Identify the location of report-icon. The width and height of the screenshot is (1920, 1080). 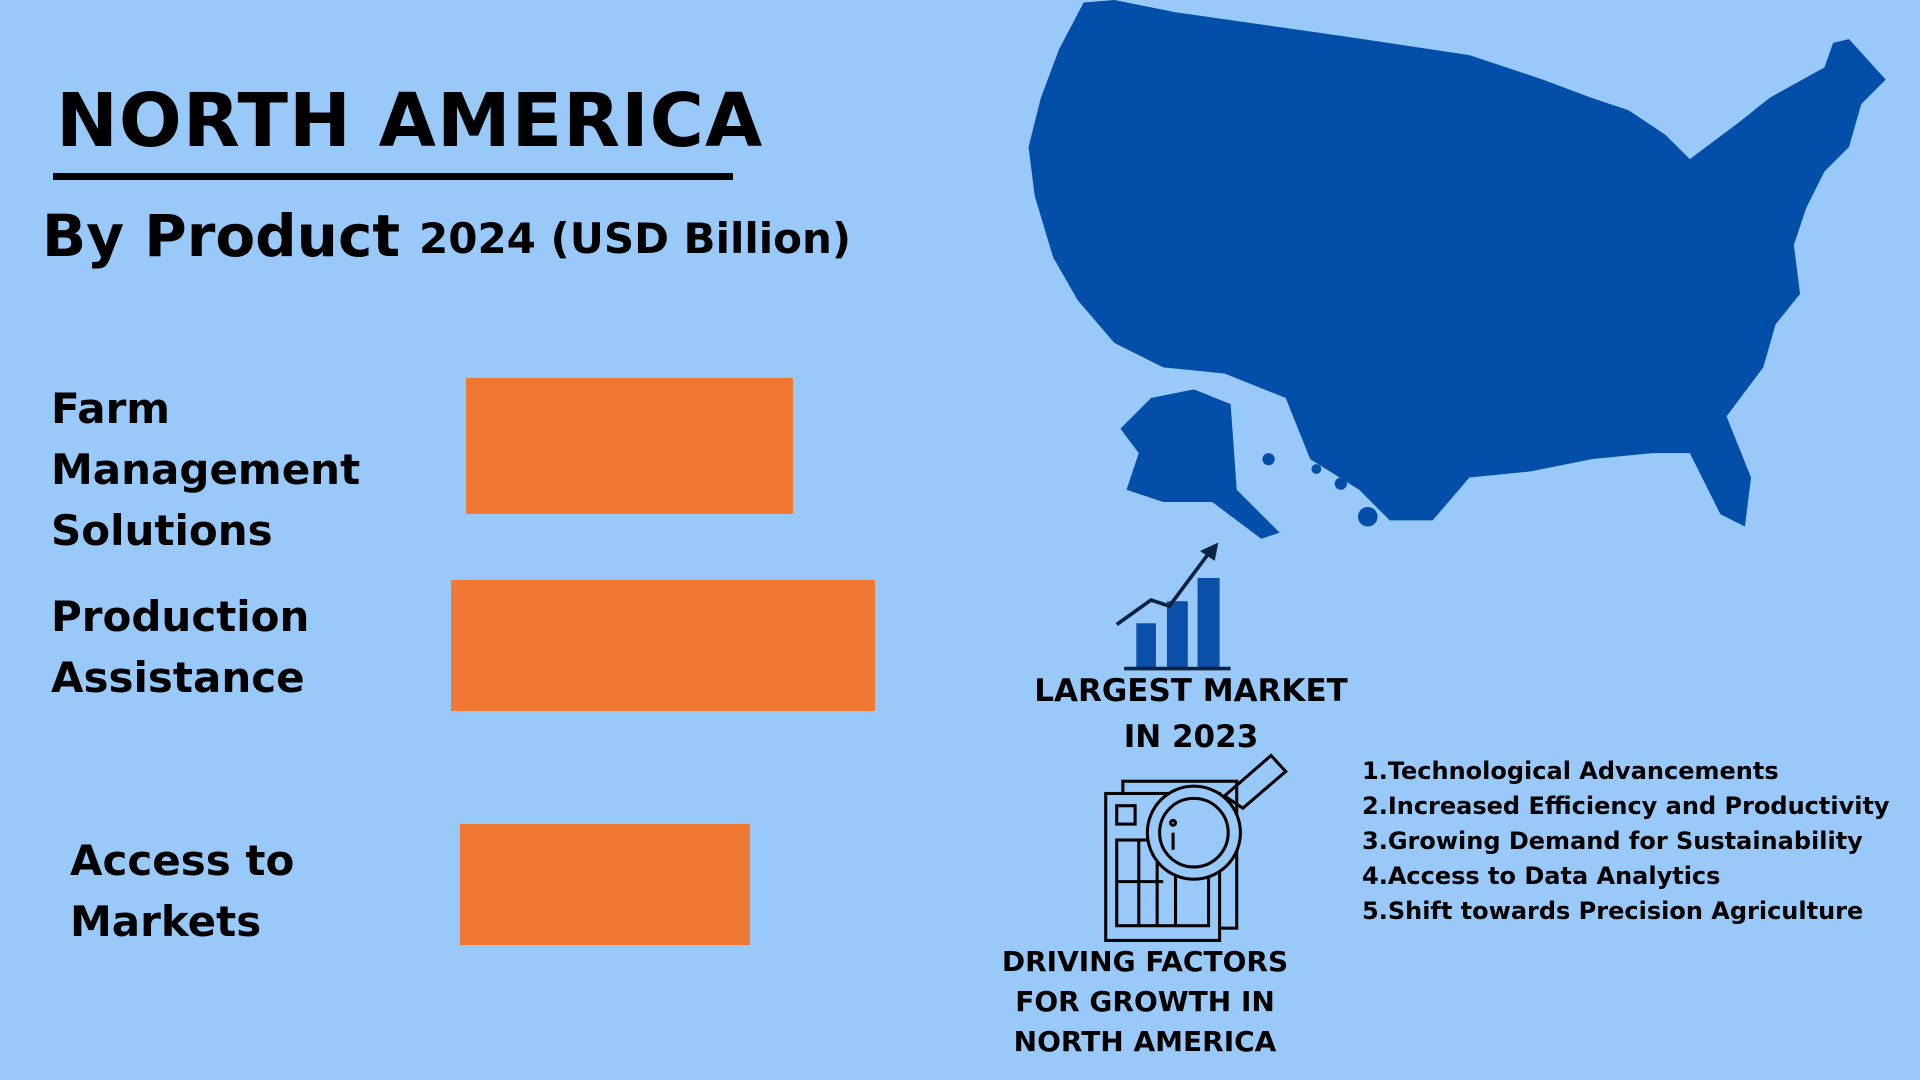
(1196, 847).